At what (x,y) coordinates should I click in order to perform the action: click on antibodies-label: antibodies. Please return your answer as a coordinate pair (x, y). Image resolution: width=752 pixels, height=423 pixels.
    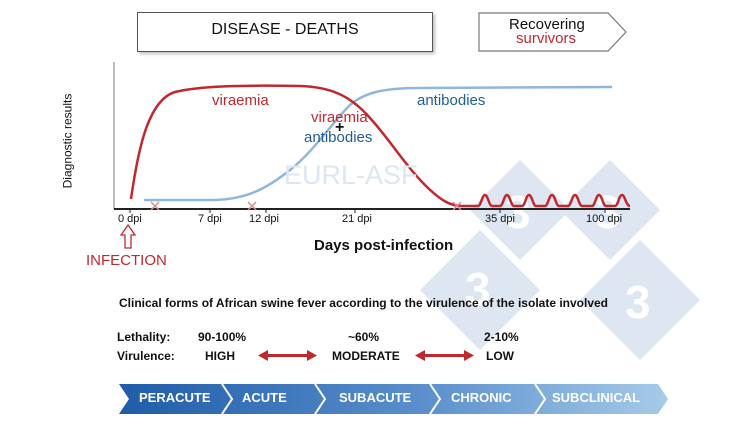
    Looking at the image, I should click on (451, 100).